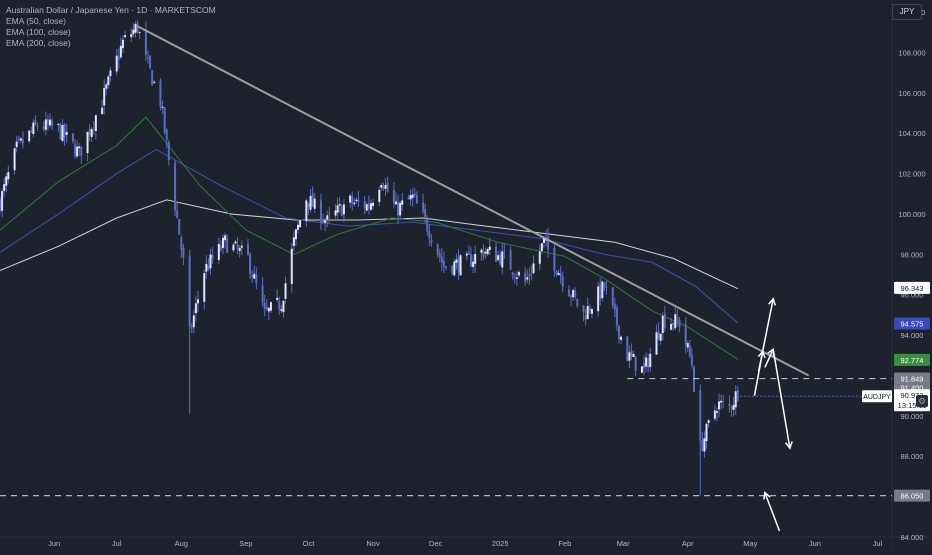 The image size is (932, 555). I want to click on annotation-arrows, so click(773, 414).